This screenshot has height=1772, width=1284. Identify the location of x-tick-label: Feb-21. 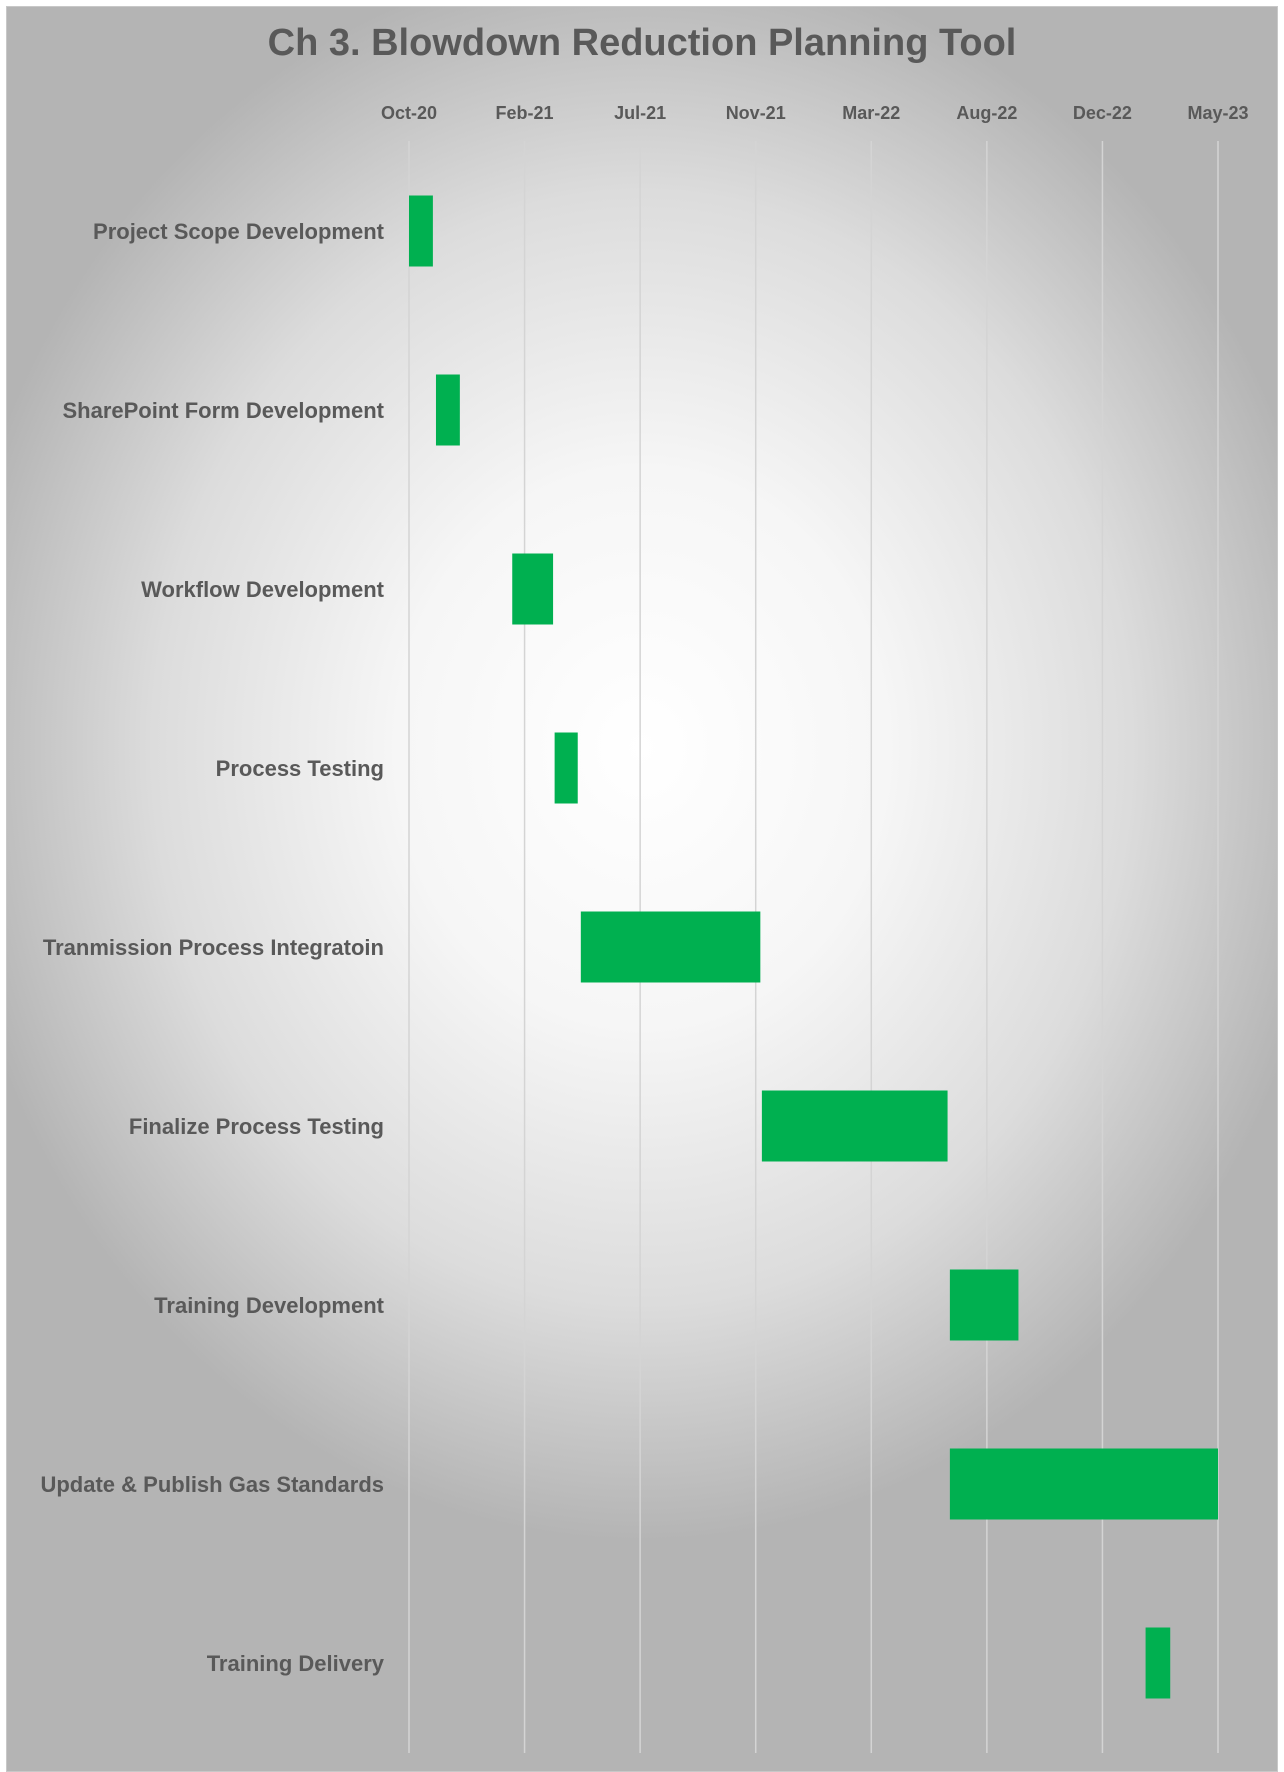
(525, 113).